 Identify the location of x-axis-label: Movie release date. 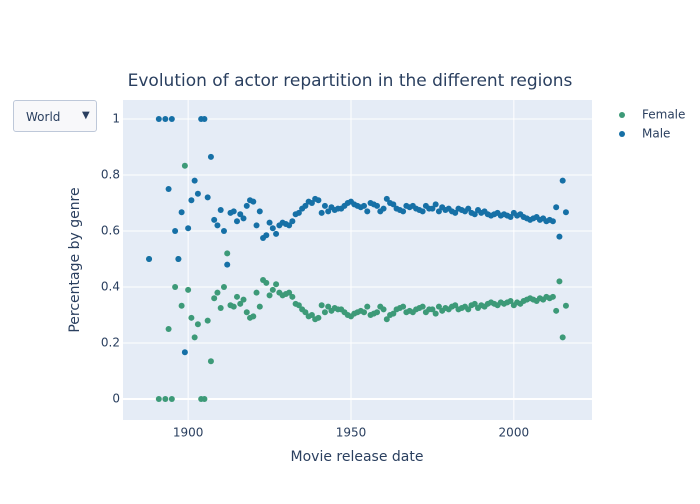
(357, 457).